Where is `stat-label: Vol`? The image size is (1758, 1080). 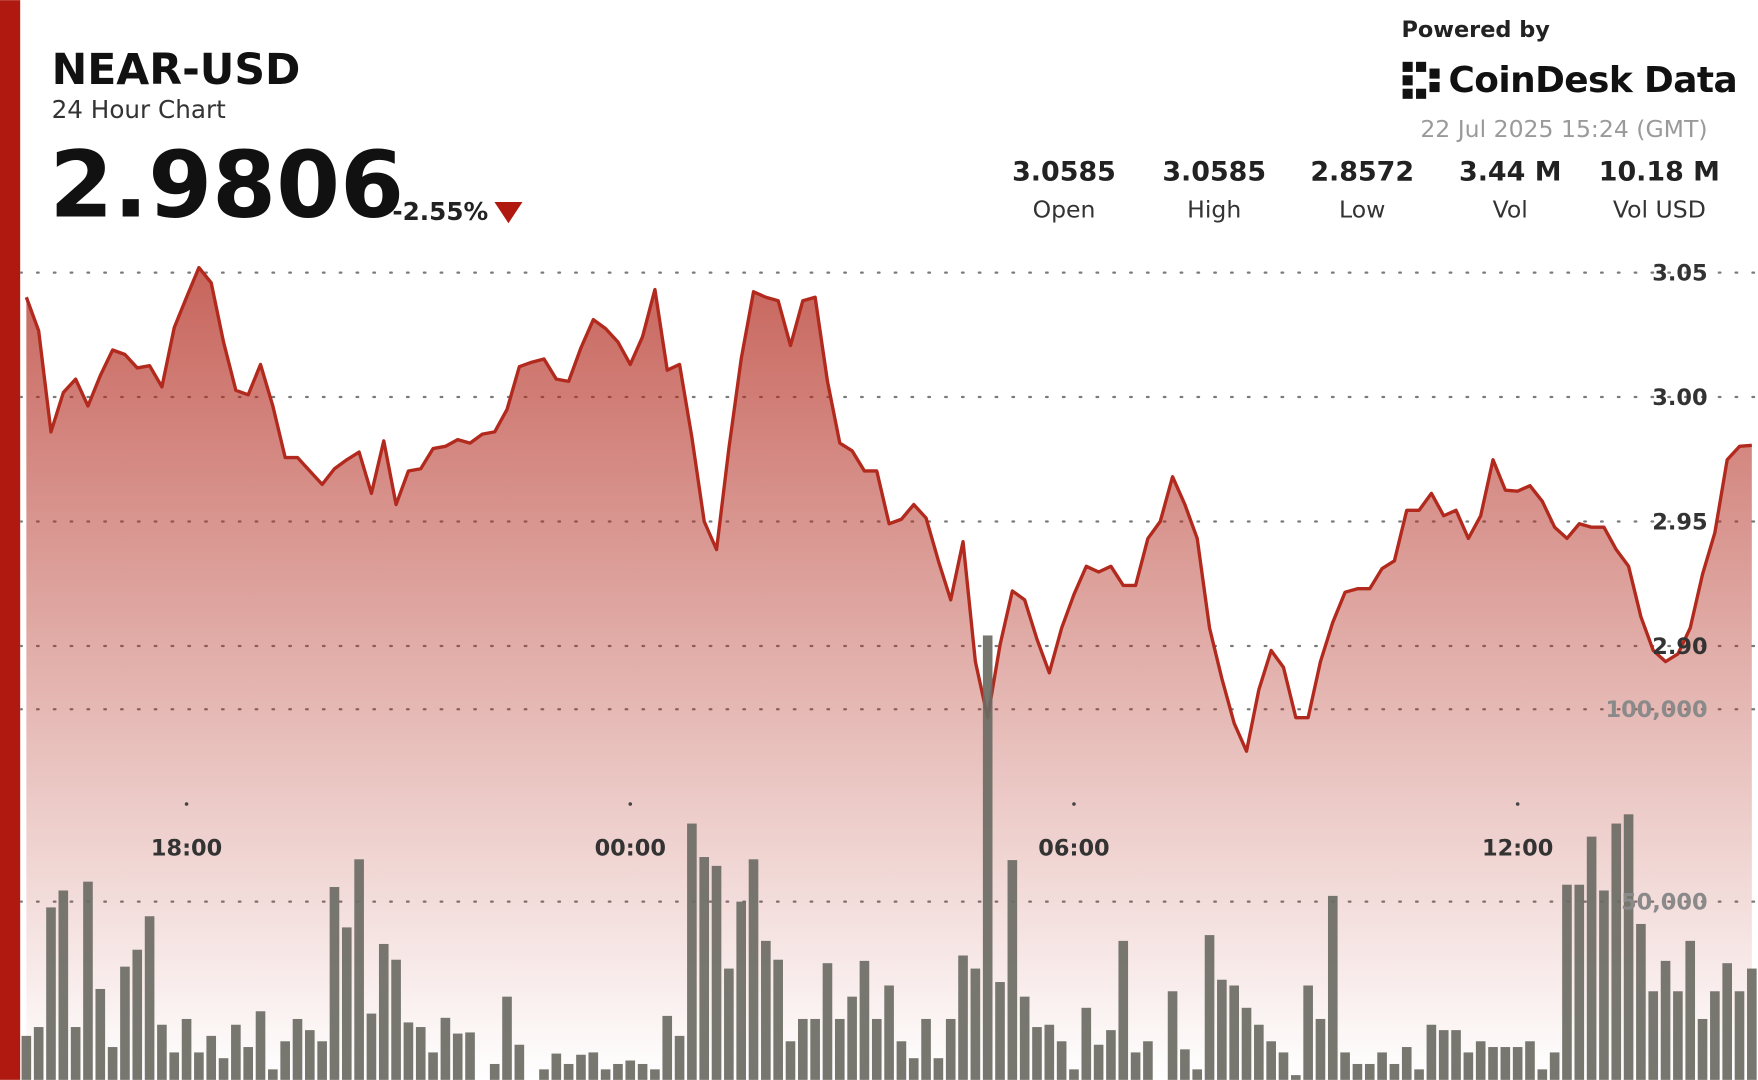
stat-label: Vol is located at coordinates (1510, 210).